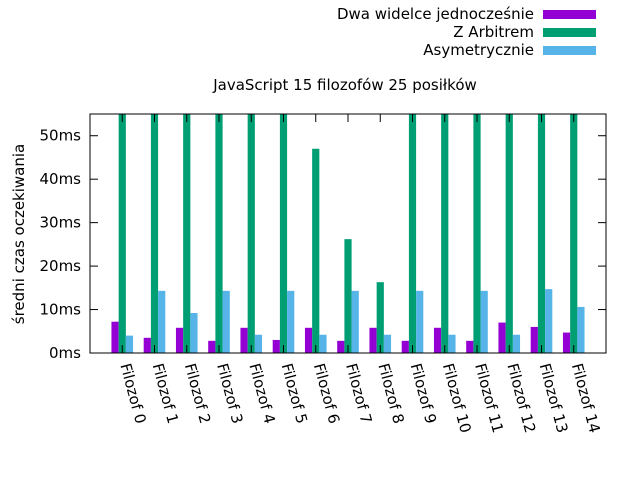 The width and height of the screenshot is (640, 480). I want to click on x-tick-label: Filozof 13, so click(554, 397).